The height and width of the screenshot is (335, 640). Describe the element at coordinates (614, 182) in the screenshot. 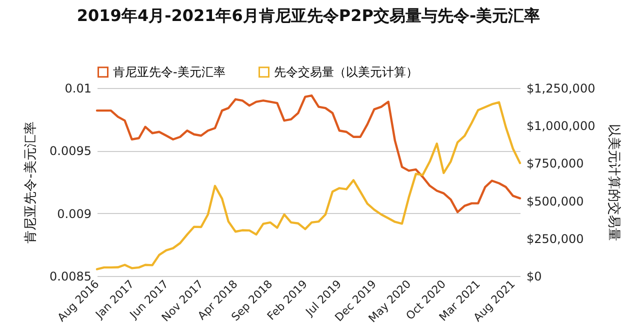

I see `y2-axis-title: 以美元计算的交易量` at that location.